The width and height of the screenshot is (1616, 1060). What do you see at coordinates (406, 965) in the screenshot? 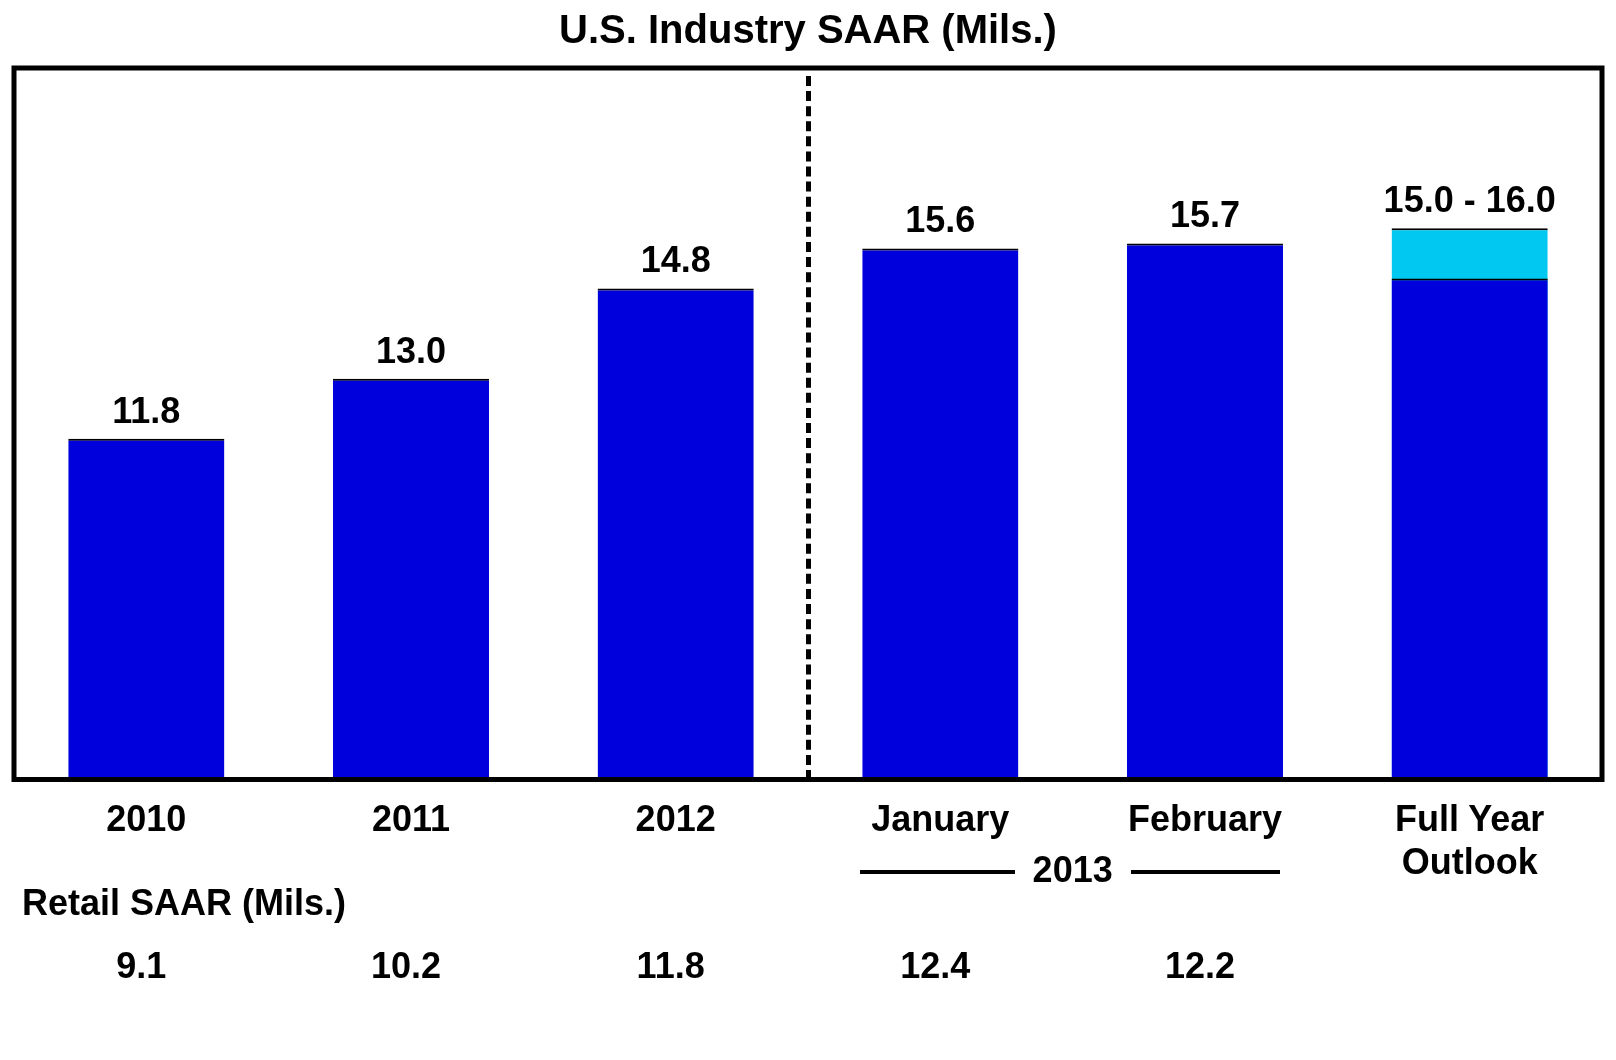
I see `text: 10.2` at bounding box center [406, 965].